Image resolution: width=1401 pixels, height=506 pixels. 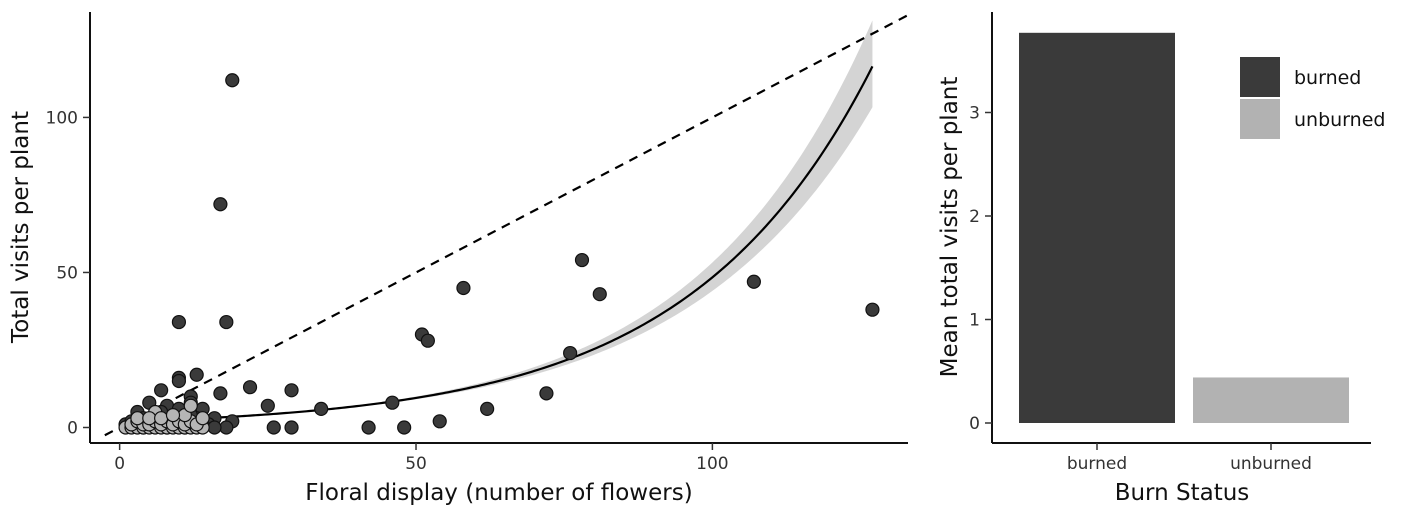 What do you see at coordinates (712, 464) in the screenshot?
I see `x-tick-label: 100` at bounding box center [712, 464].